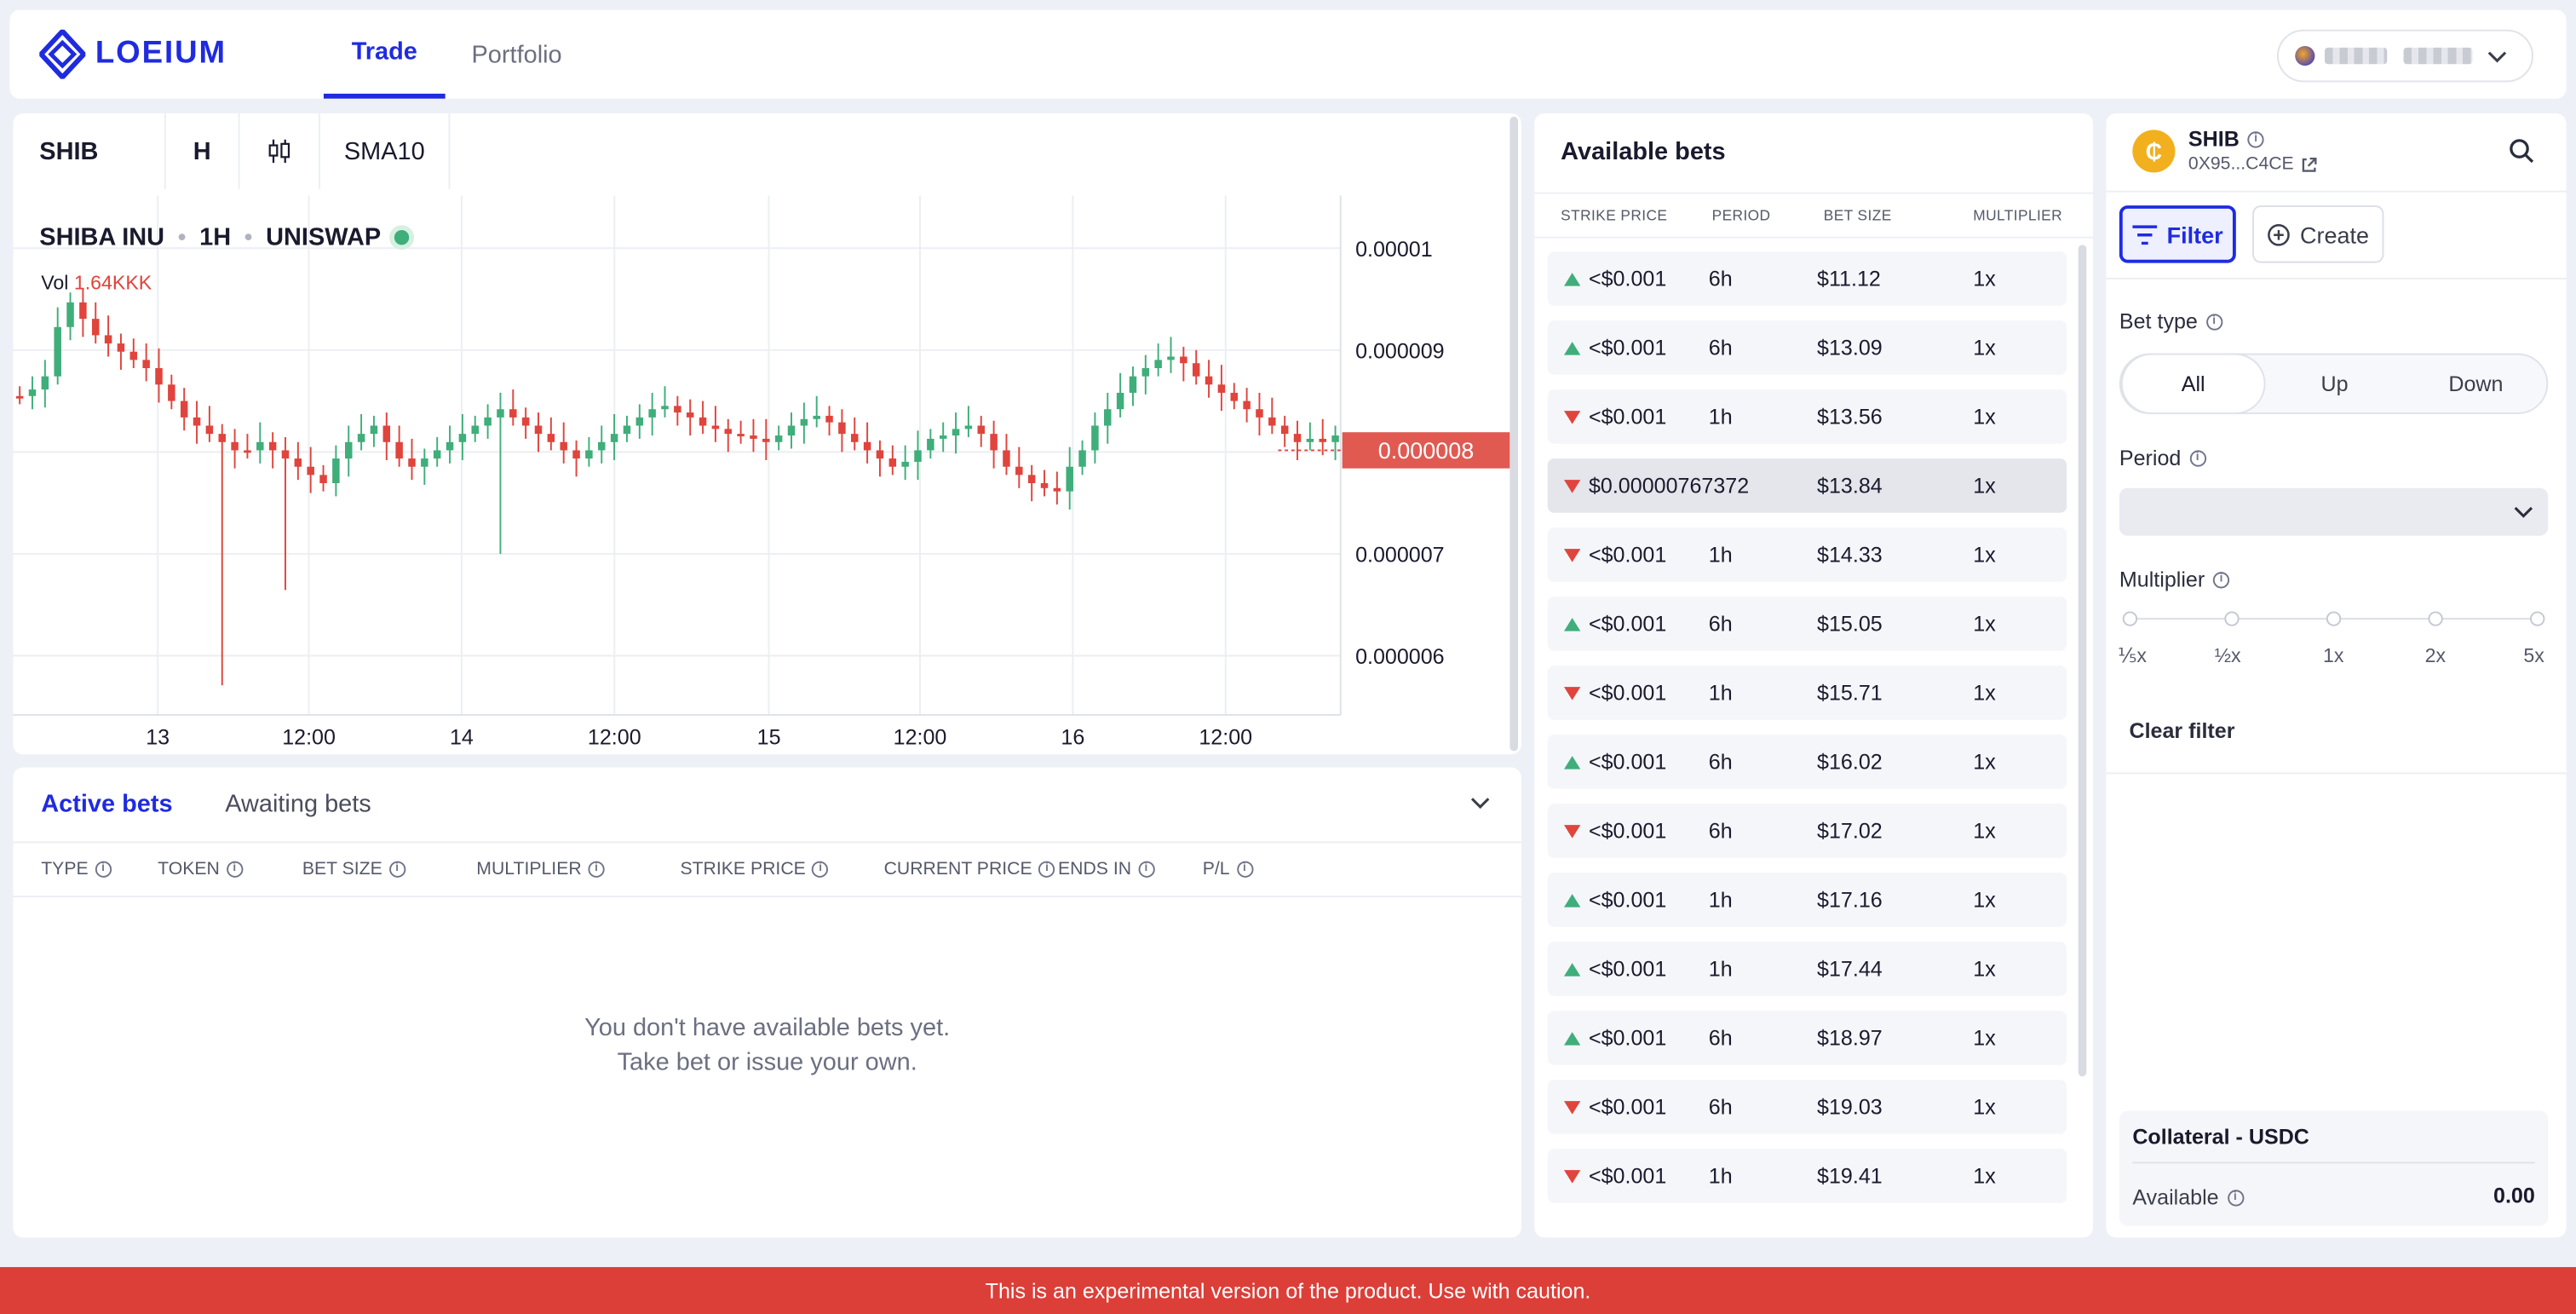 Image resolution: width=2576 pixels, height=1314 pixels. What do you see at coordinates (1850, 485) in the screenshot?
I see `bet-size: $13.84` at bounding box center [1850, 485].